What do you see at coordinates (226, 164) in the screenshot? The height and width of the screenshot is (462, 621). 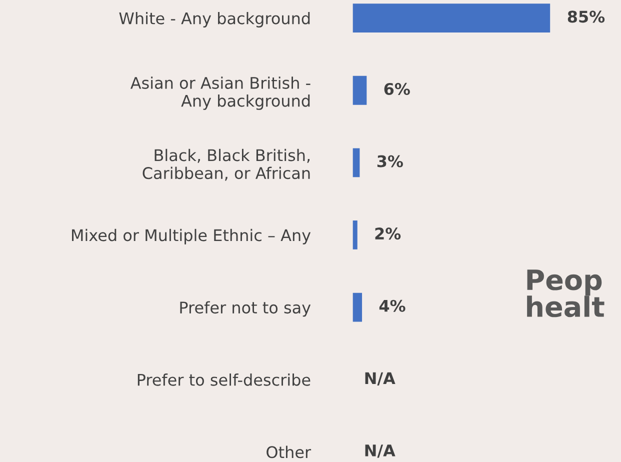 I see `y-tick-label: Black, Black British, Caribbean, or African` at bounding box center [226, 164].